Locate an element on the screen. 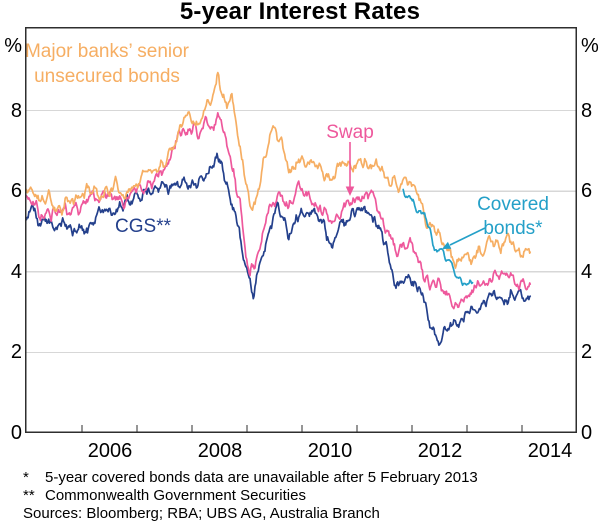 Image resolution: width=600 pixels, height=528 pixels. x-tick-2014: 2014 is located at coordinates (550, 451).